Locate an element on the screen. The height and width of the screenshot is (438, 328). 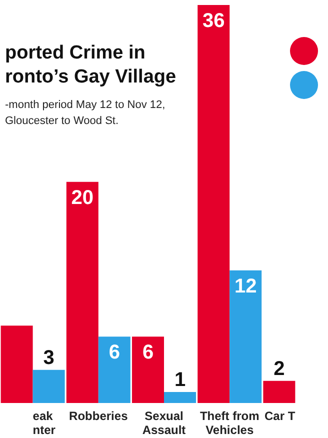
x-tick-label: Robberies is located at coordinates (98, 416).